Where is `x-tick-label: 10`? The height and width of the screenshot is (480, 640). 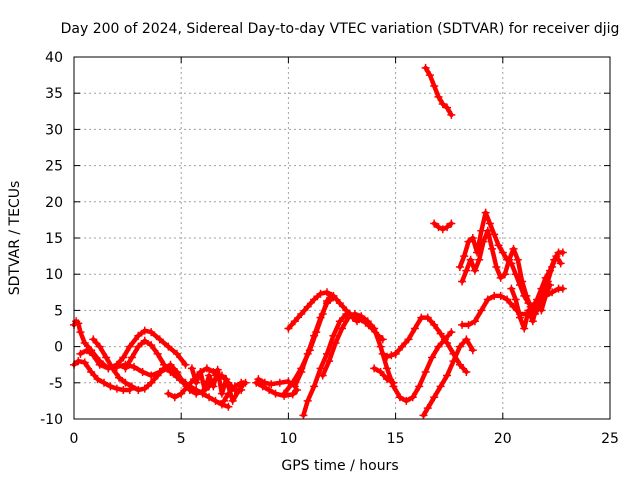
x-tick-label: 10 is located at coordinates (288, 439).